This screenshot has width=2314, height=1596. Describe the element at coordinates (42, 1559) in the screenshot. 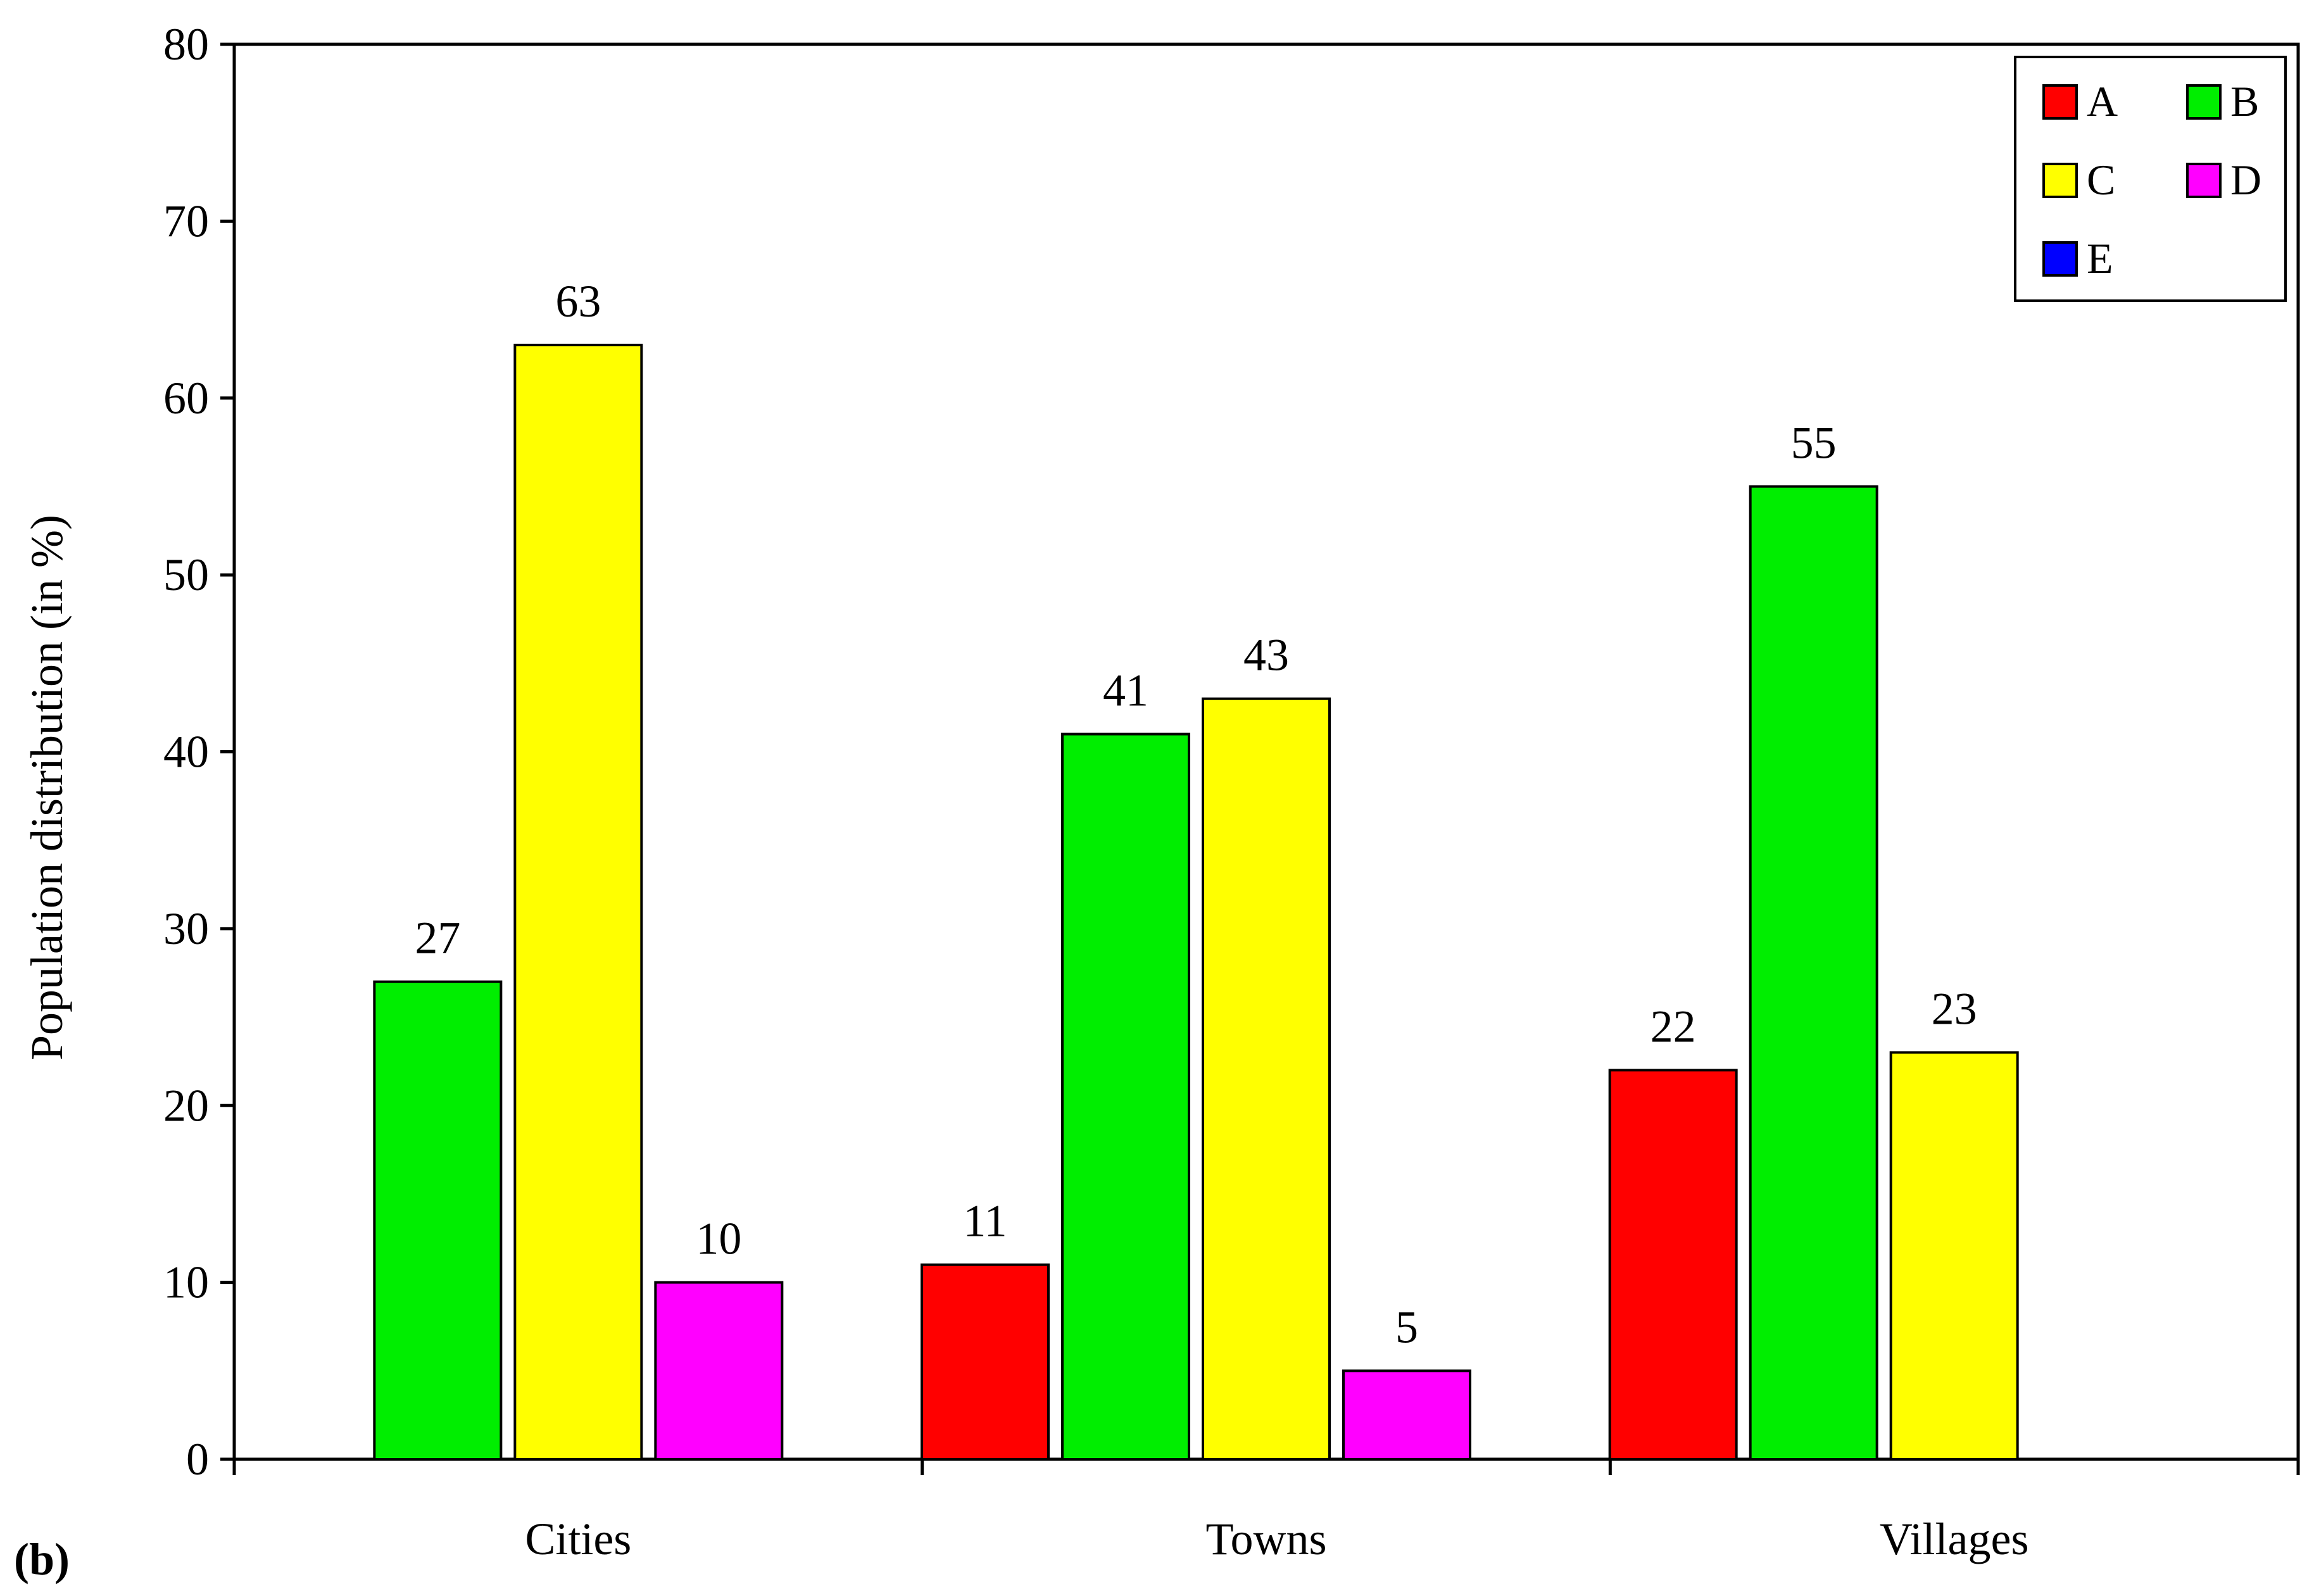

I see `panel-label: (b)` at that location.